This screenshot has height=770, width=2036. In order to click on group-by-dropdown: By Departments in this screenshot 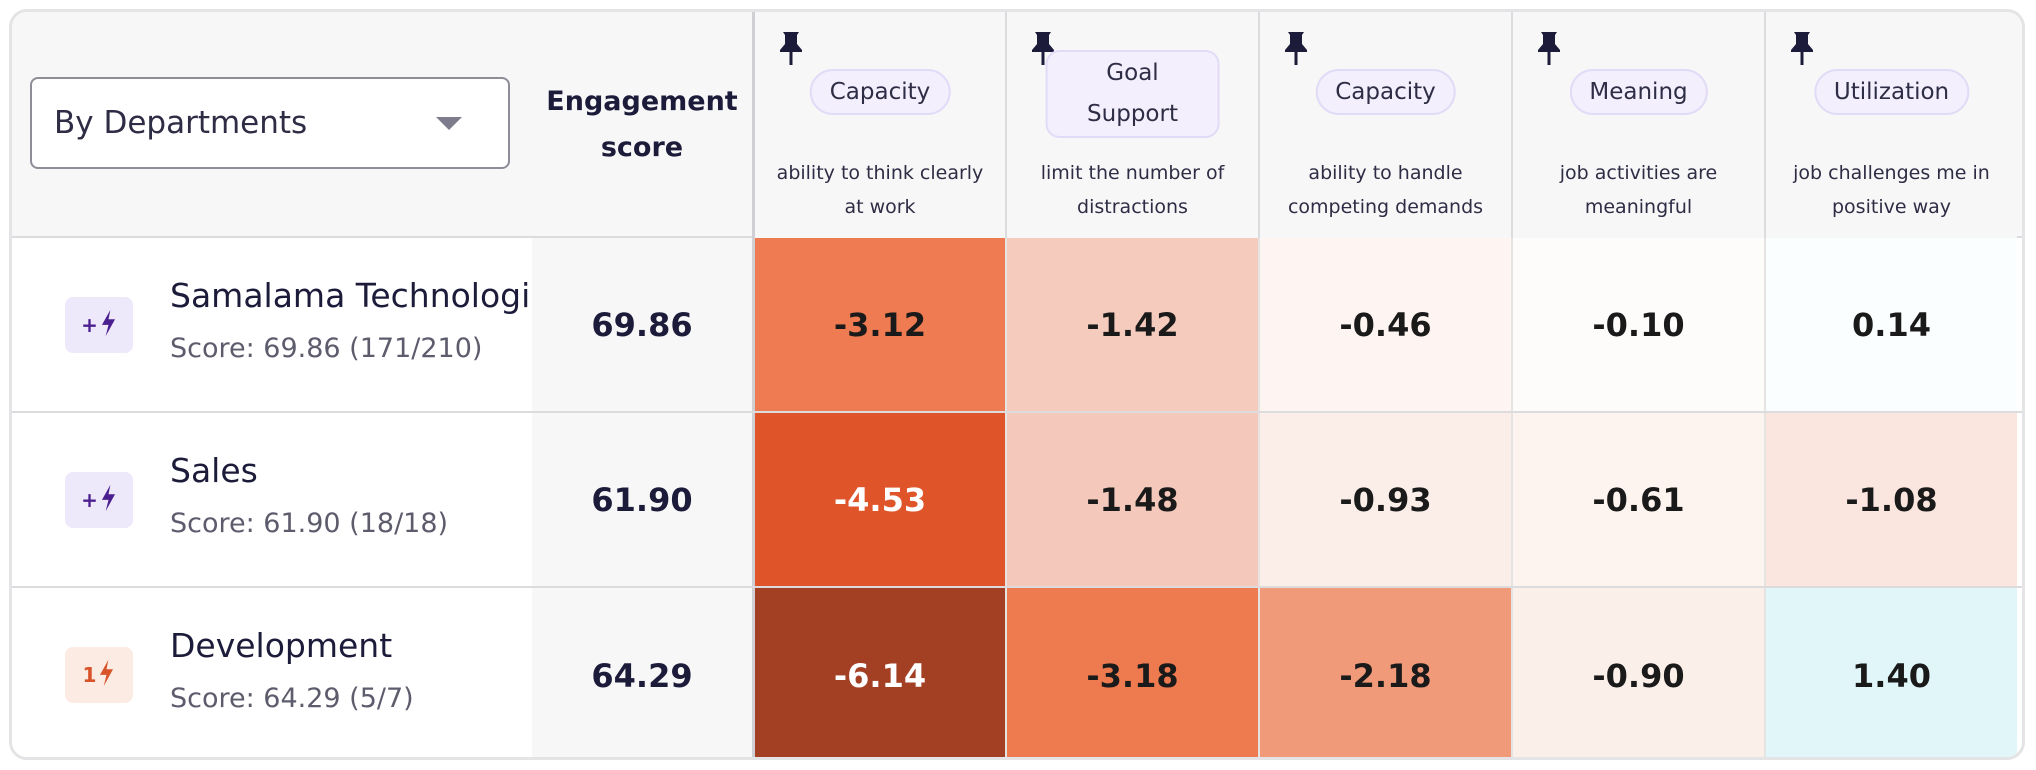, I will do `click(270, 123)`.